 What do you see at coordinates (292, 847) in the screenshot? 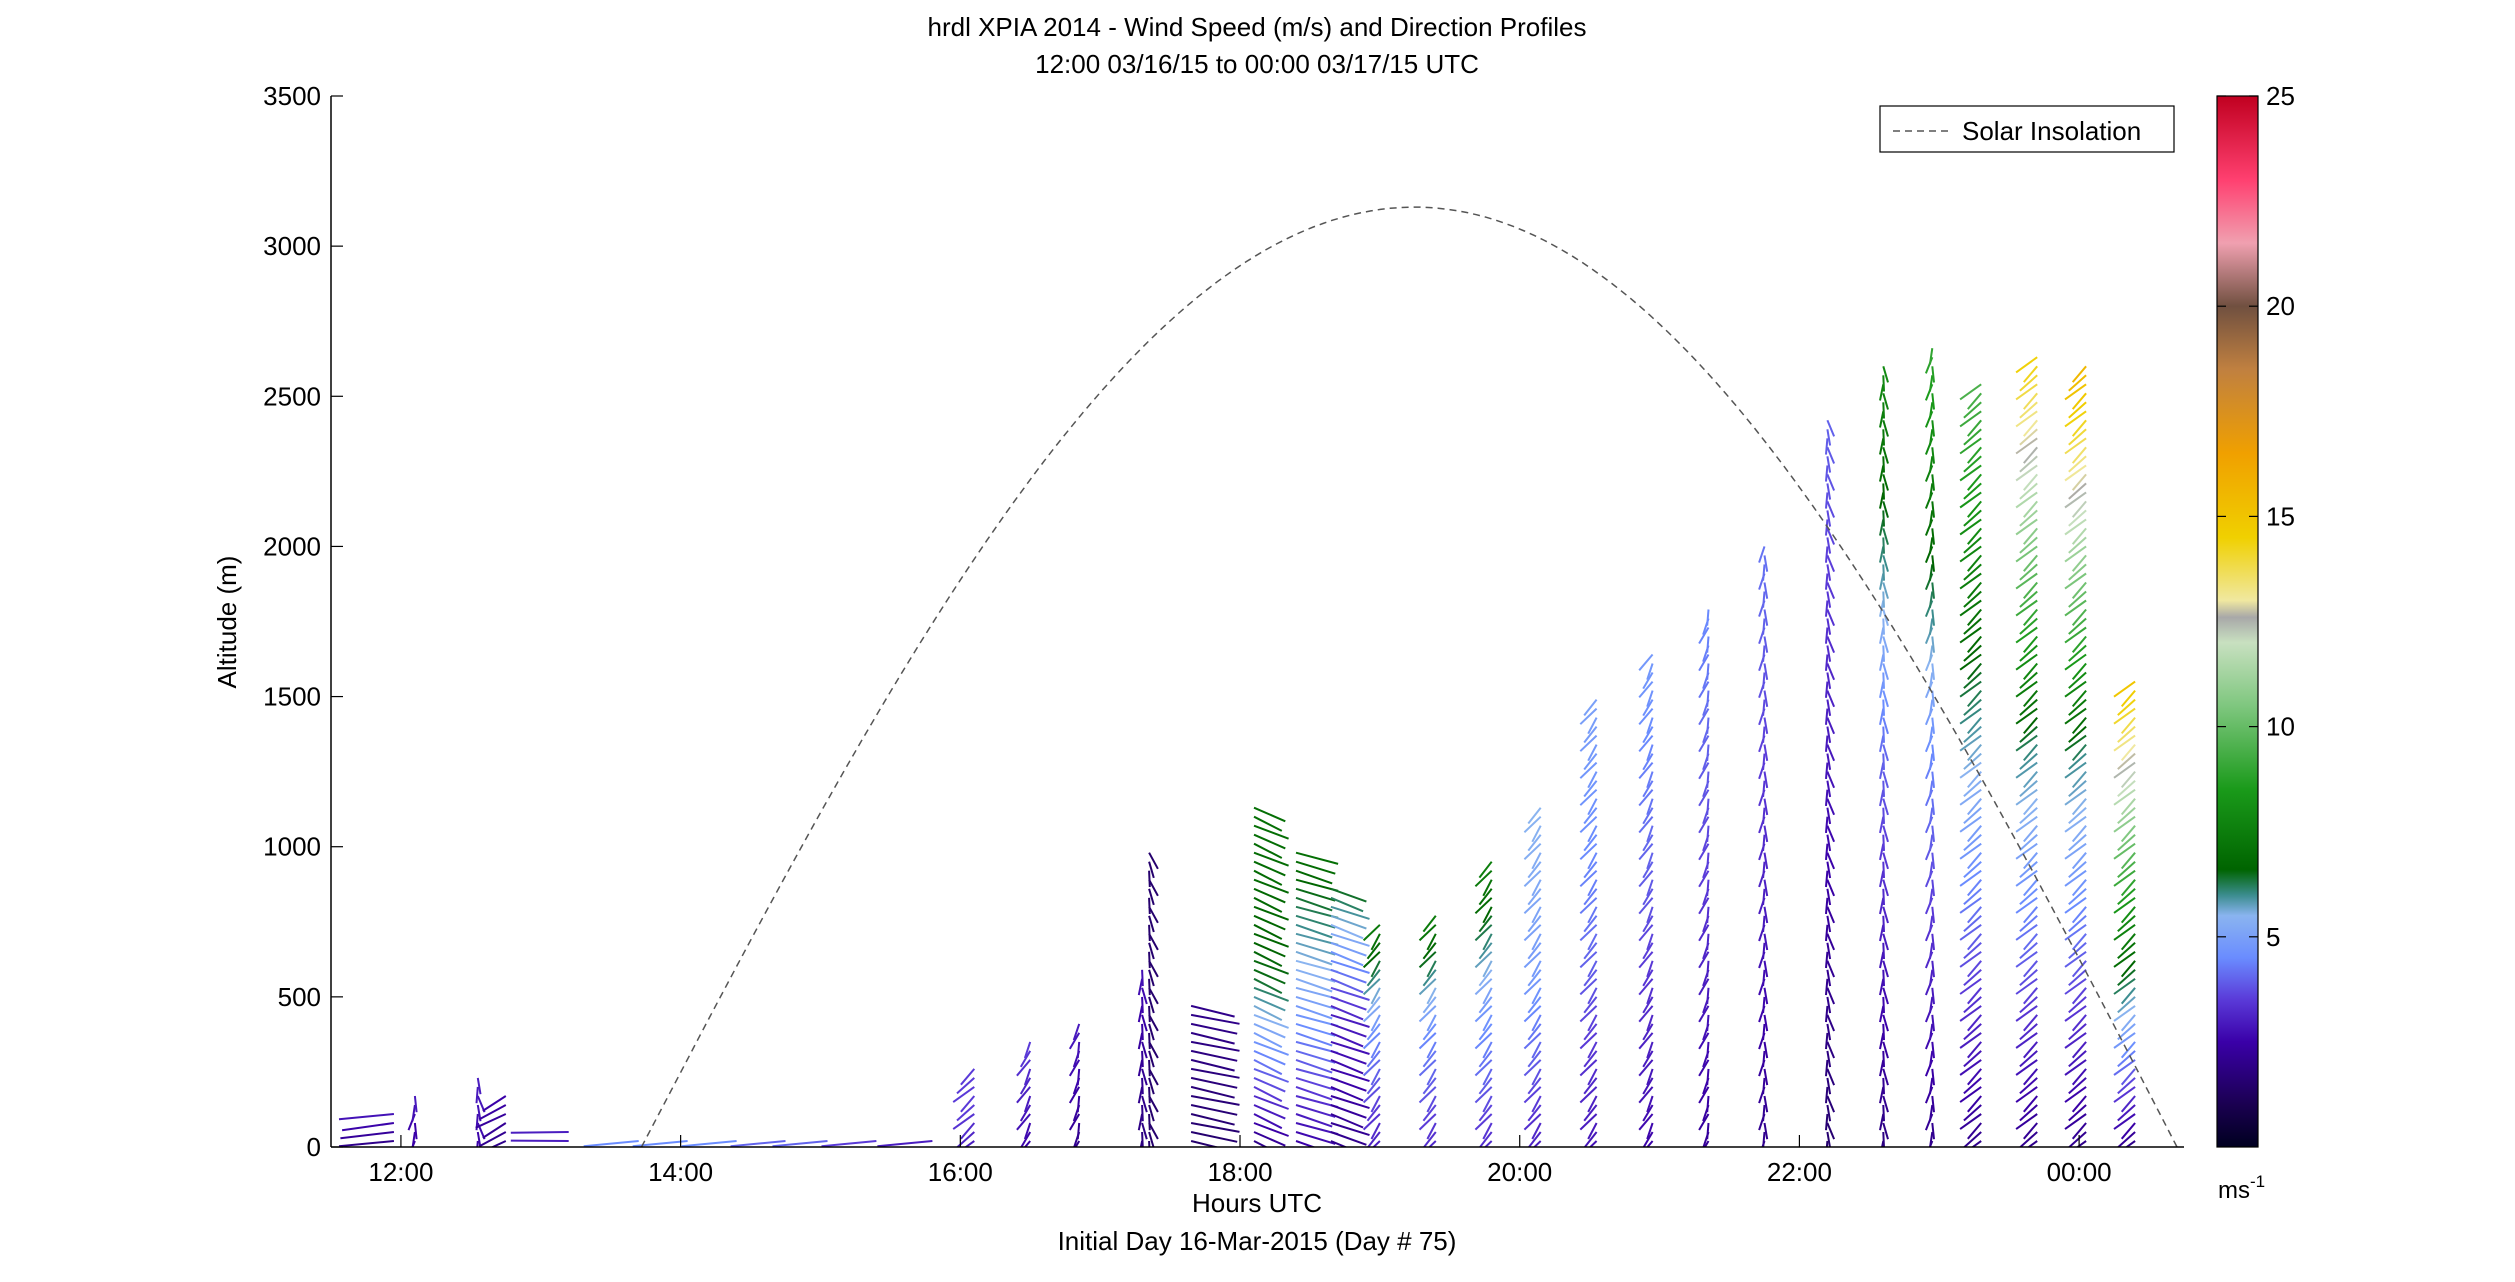
I see `y-tick-label: 1000` at bounding box center [292, 847].